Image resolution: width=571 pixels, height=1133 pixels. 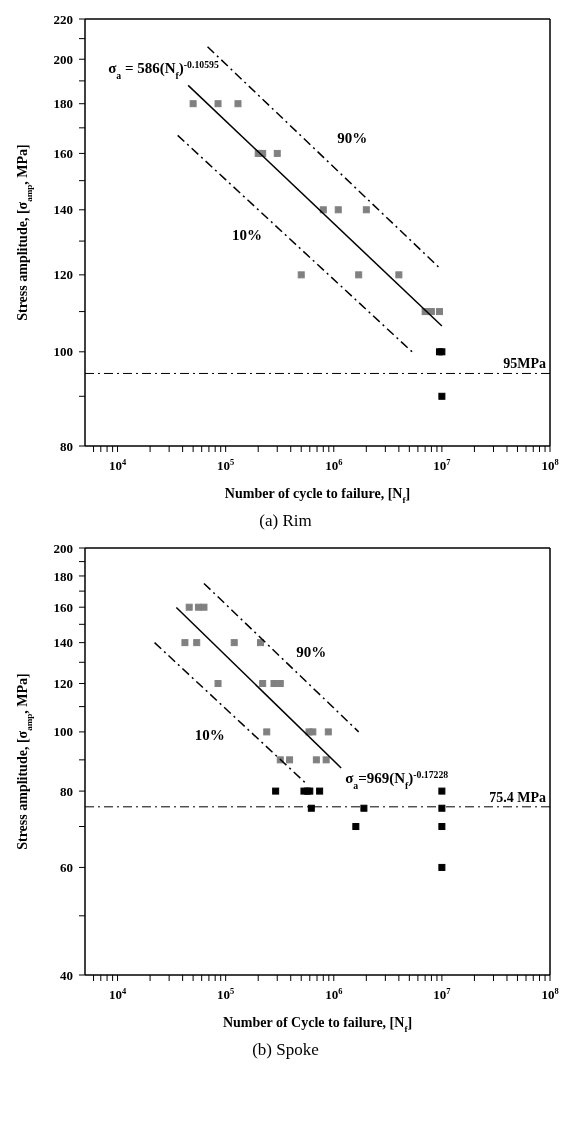 I want to click on series-label: σ$_{a}$ = 586(N$_{f}$)$^{-0.10595}$, so click(x=163, y=69).